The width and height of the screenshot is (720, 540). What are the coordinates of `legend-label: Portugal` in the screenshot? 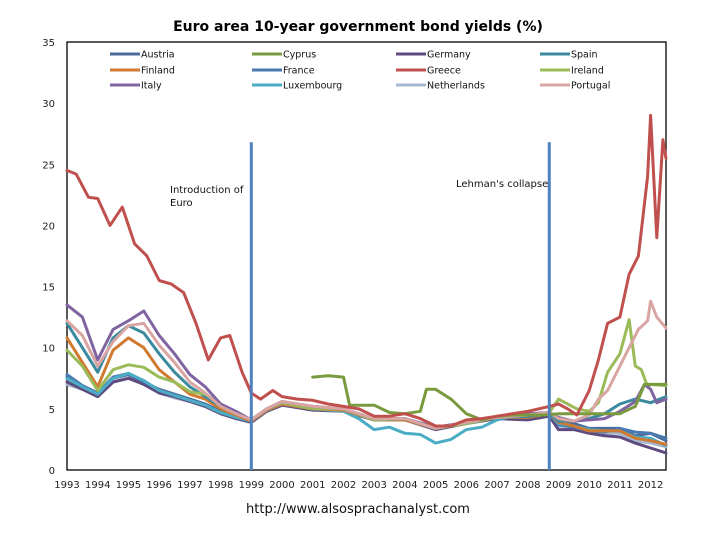 It's located at (590, 86).